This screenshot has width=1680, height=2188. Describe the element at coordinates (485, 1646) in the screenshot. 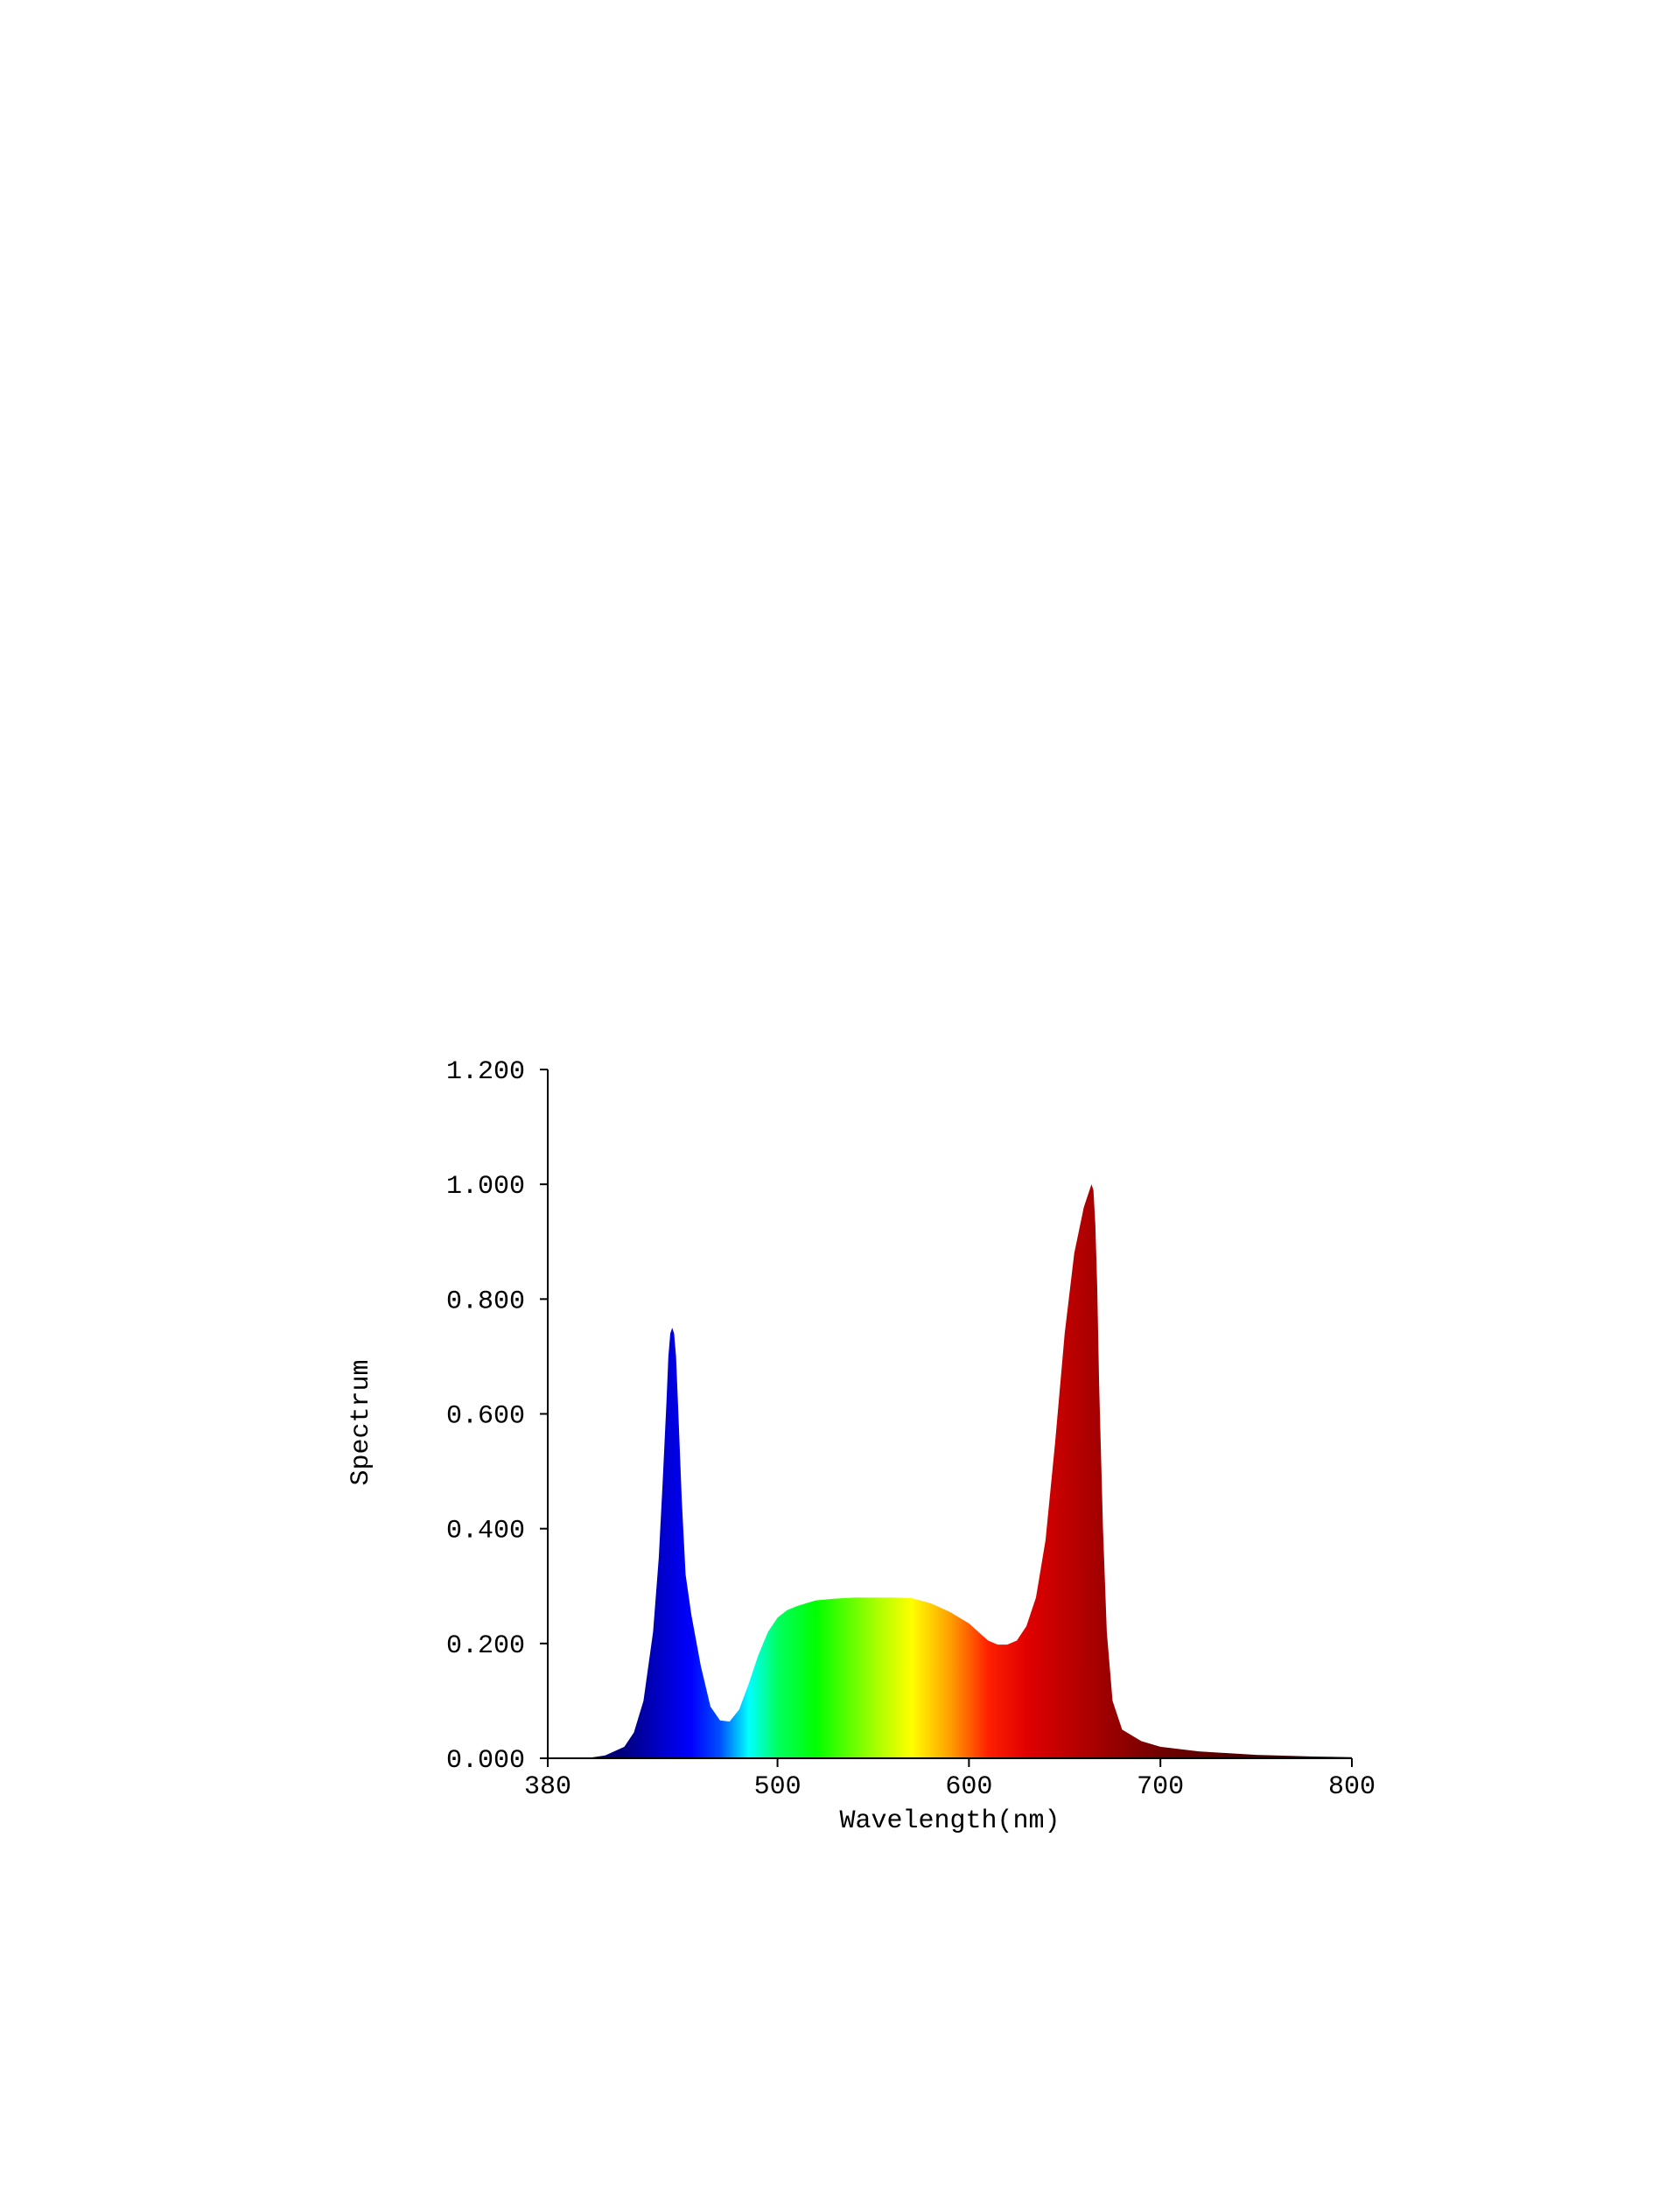

I see `y-tick-label: 0.200` at that location.